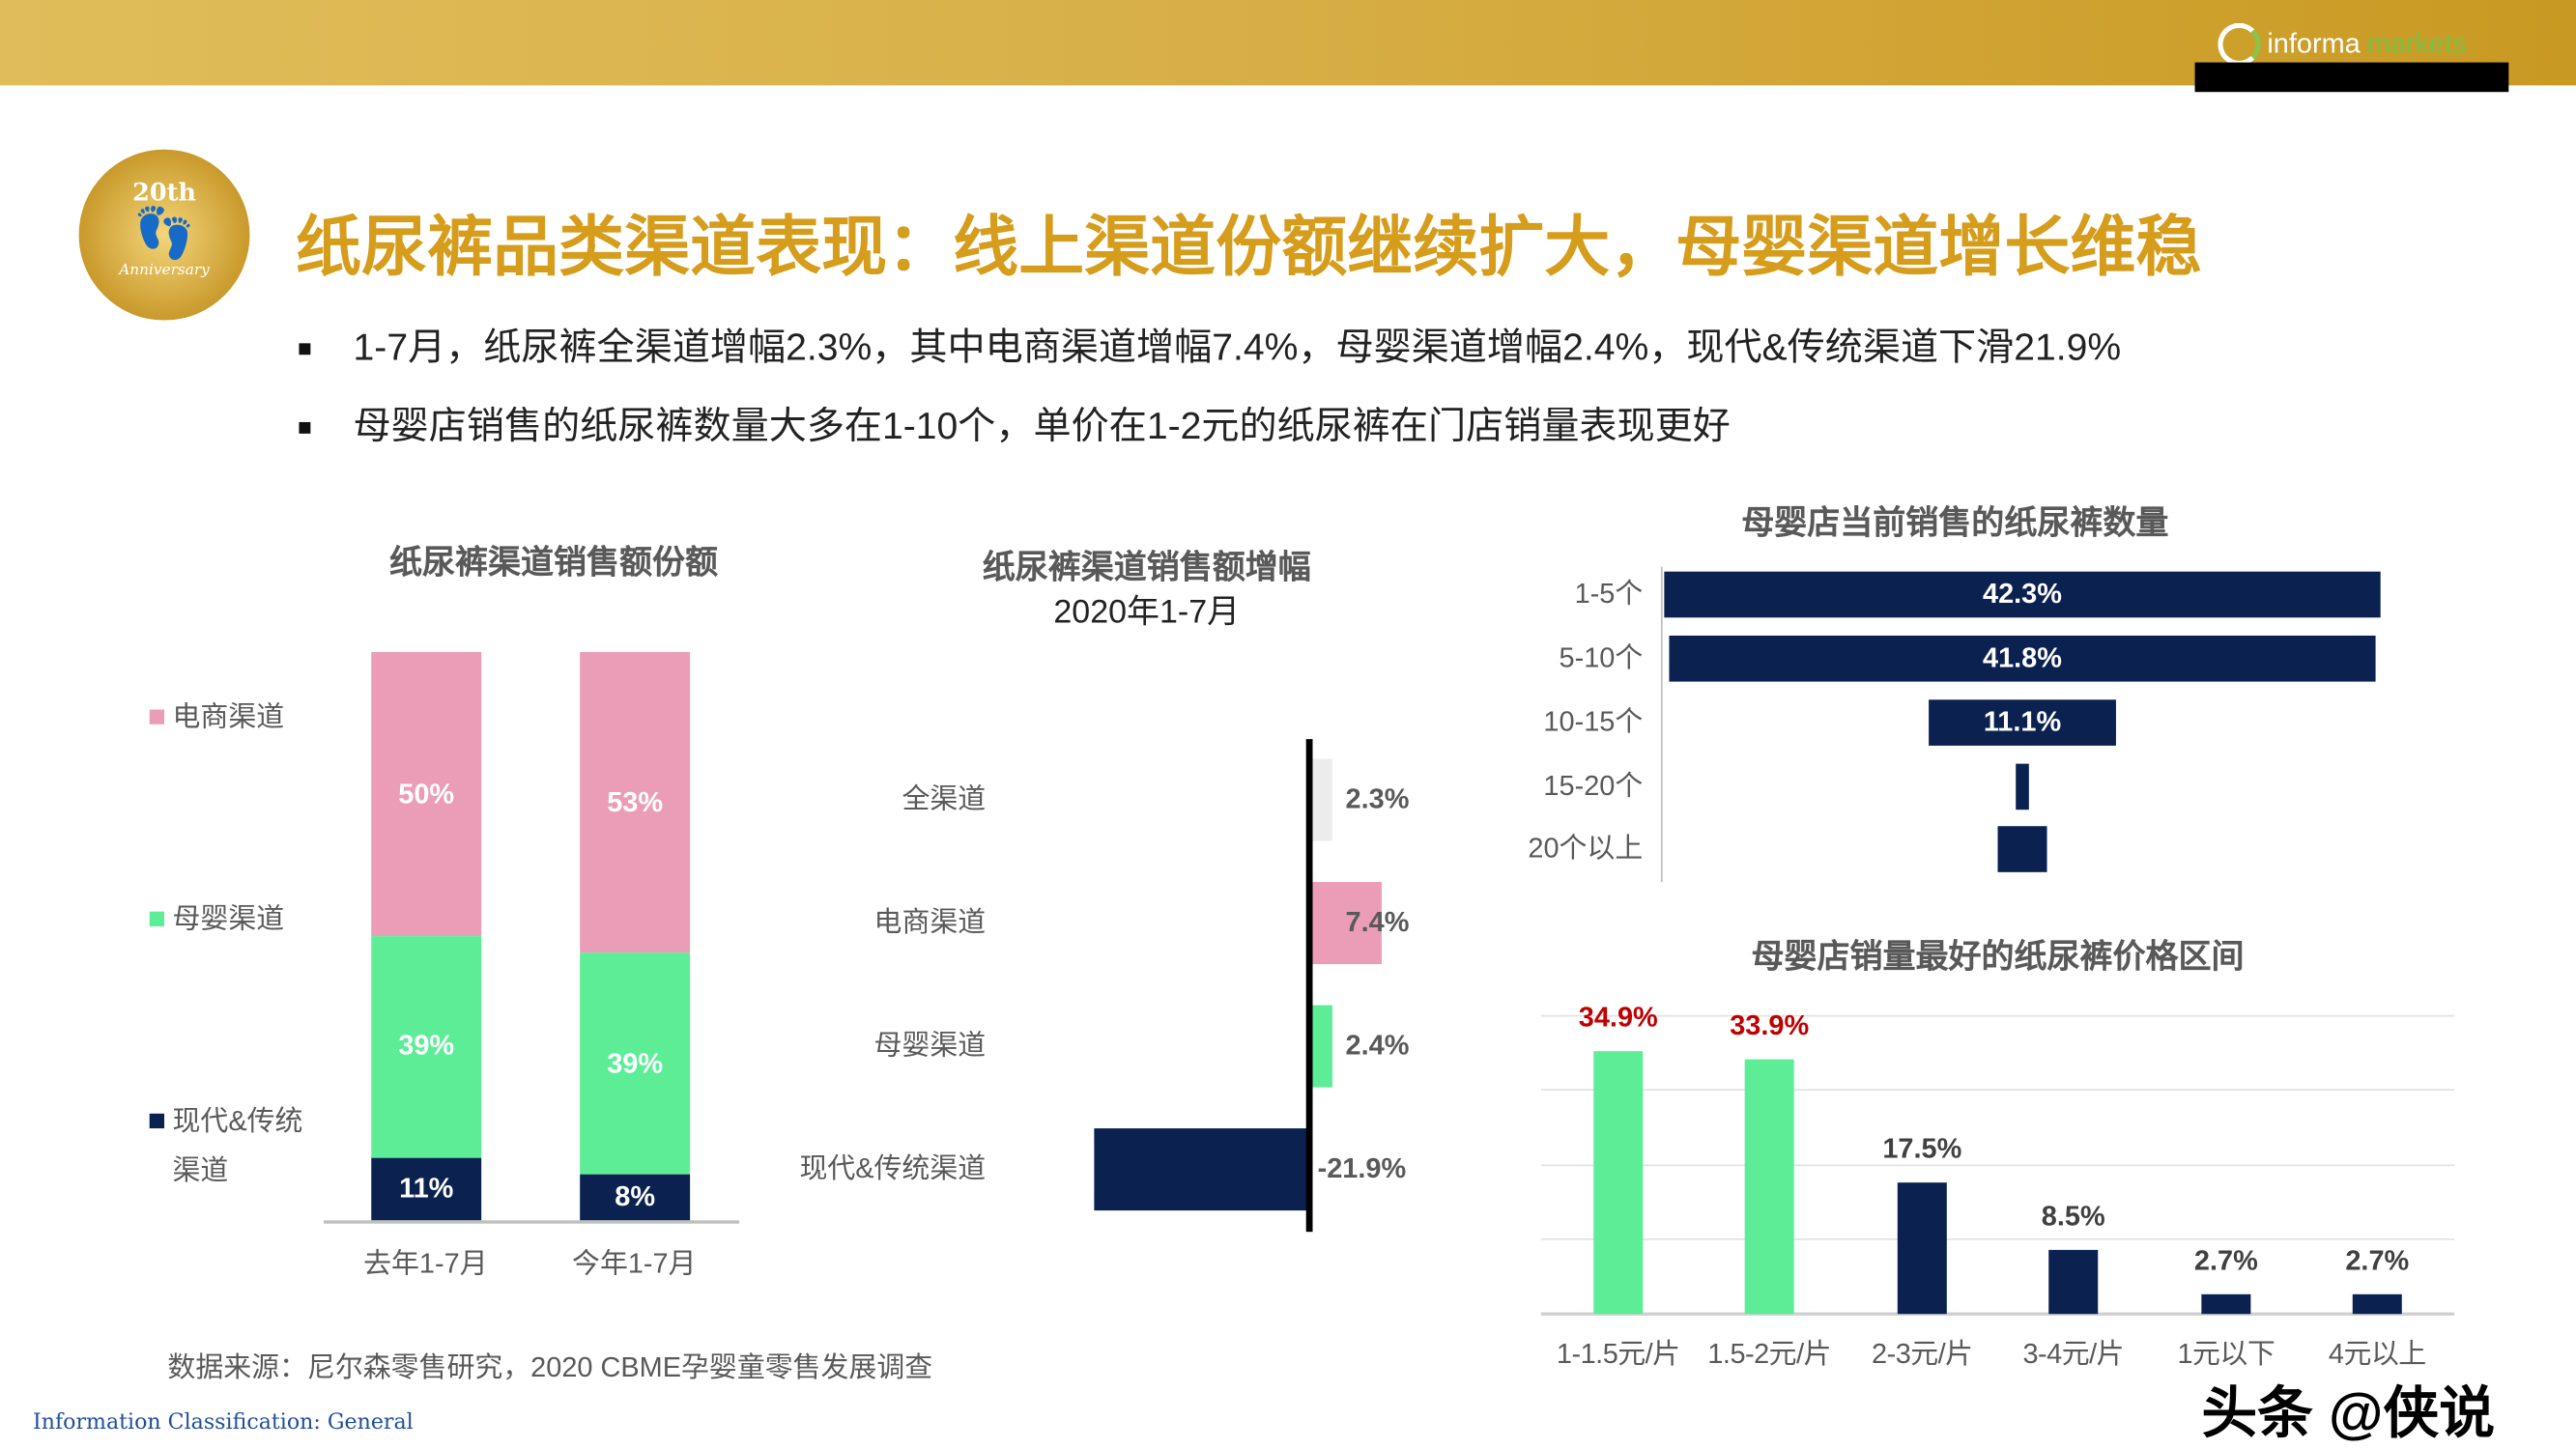 Image resolution: width=2576 pixels, height=1449 pixels. Describe the element at coordinates (2417, 43) in the screenshot. I see `logo-text-markets: markets` at that location.